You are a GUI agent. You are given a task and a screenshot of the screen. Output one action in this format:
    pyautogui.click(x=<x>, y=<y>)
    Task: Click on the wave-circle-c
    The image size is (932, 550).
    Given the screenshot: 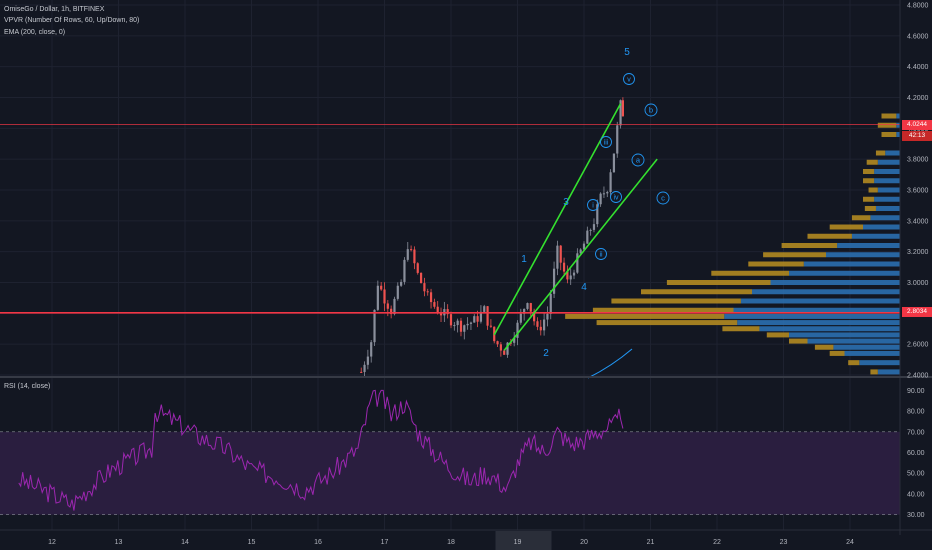 What is the action you would take?
    pyautogui.click(x=663, y=198)
    